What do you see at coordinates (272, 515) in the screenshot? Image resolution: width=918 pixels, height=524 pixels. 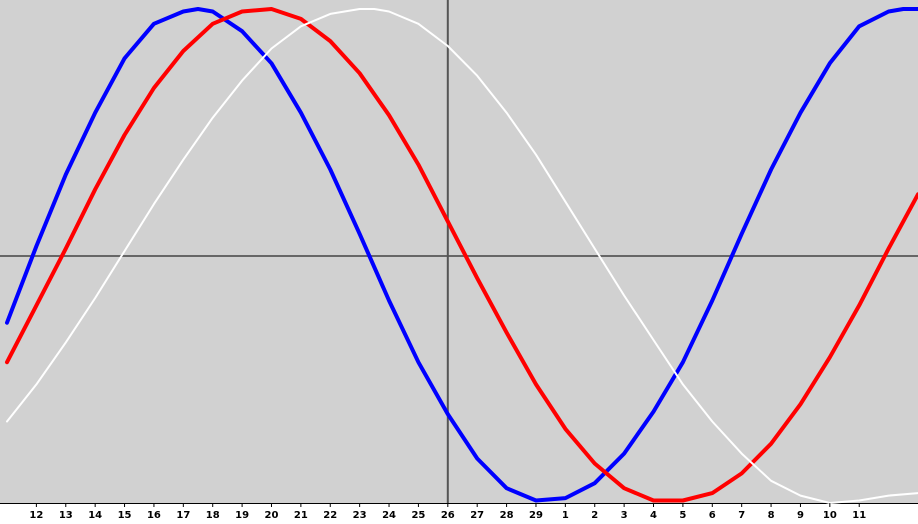 I see `x-tick-label: 20` at bounding box center [272, 515].